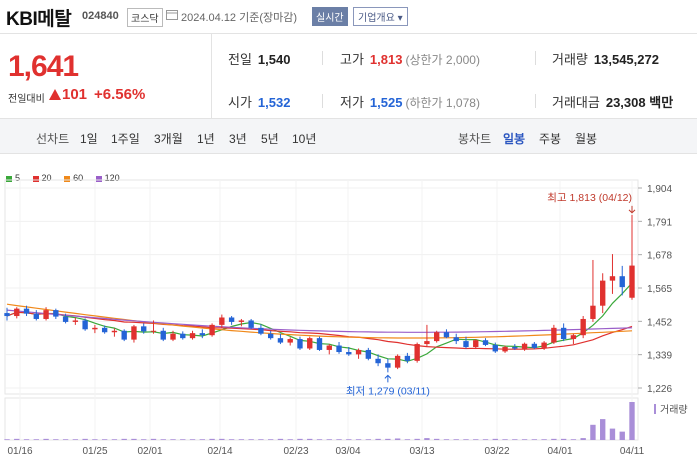 The height and width of the screenshot is (462, 697). I want to click on legend-ma120: 120, so click(107, 178).